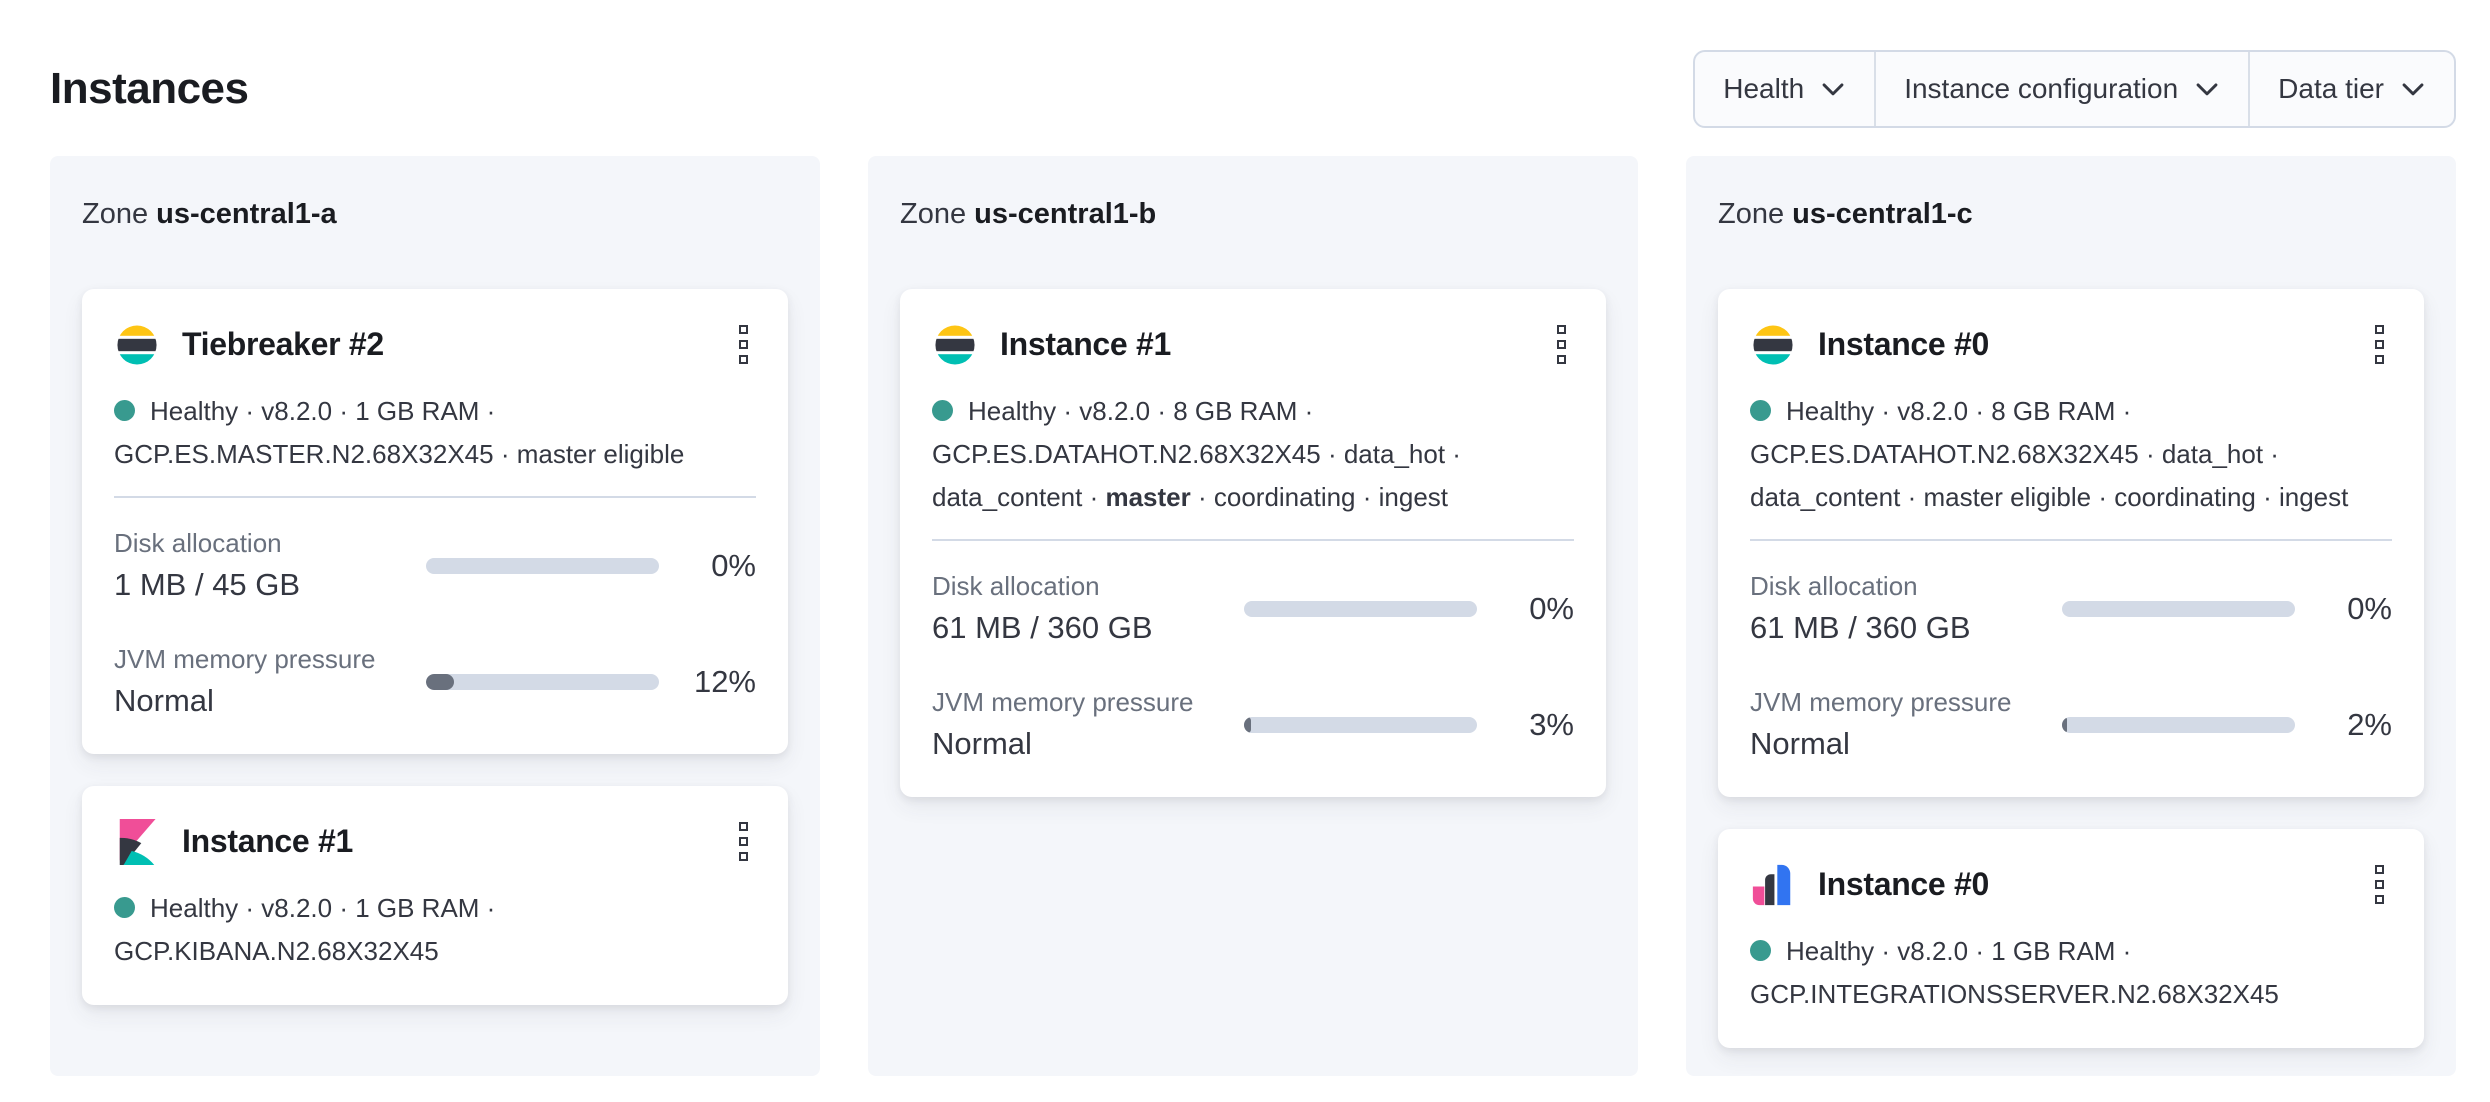 This screenshot has height=1102, width=2490. Describe the element at coordinates (1773, 885) in the screenshot. I see `integrations-server-logo` at that location.